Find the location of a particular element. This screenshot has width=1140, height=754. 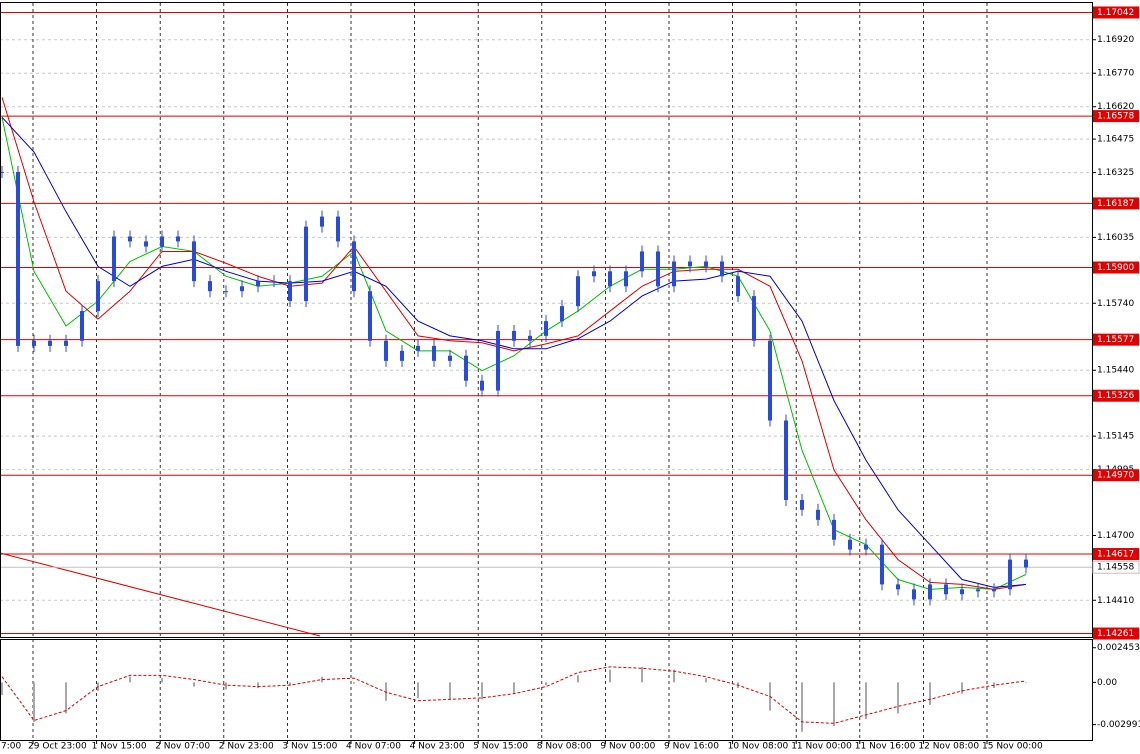

level-label: 1.16578 is located at coordinates (1115, 117).